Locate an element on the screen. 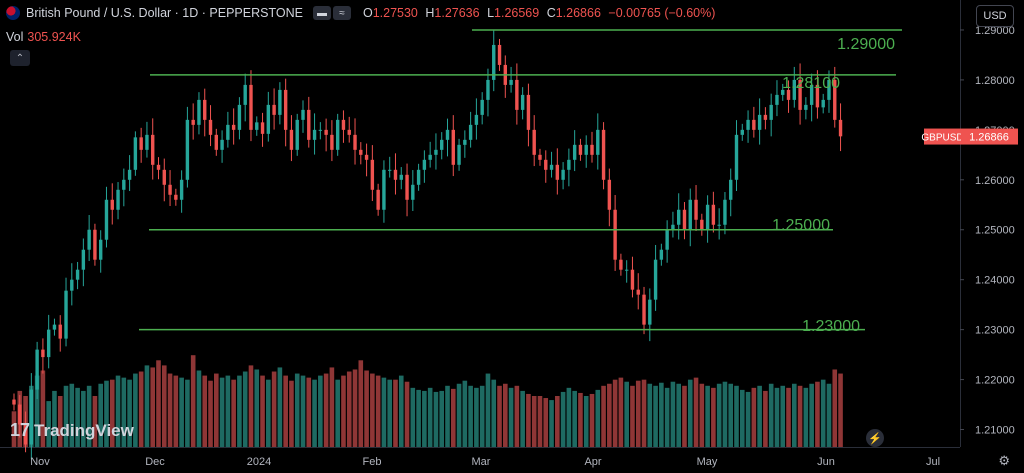 Image resolution: width=1024 pixels, height=473 pixels. volume-value: 305.924K is located at coordinates (54, 37).